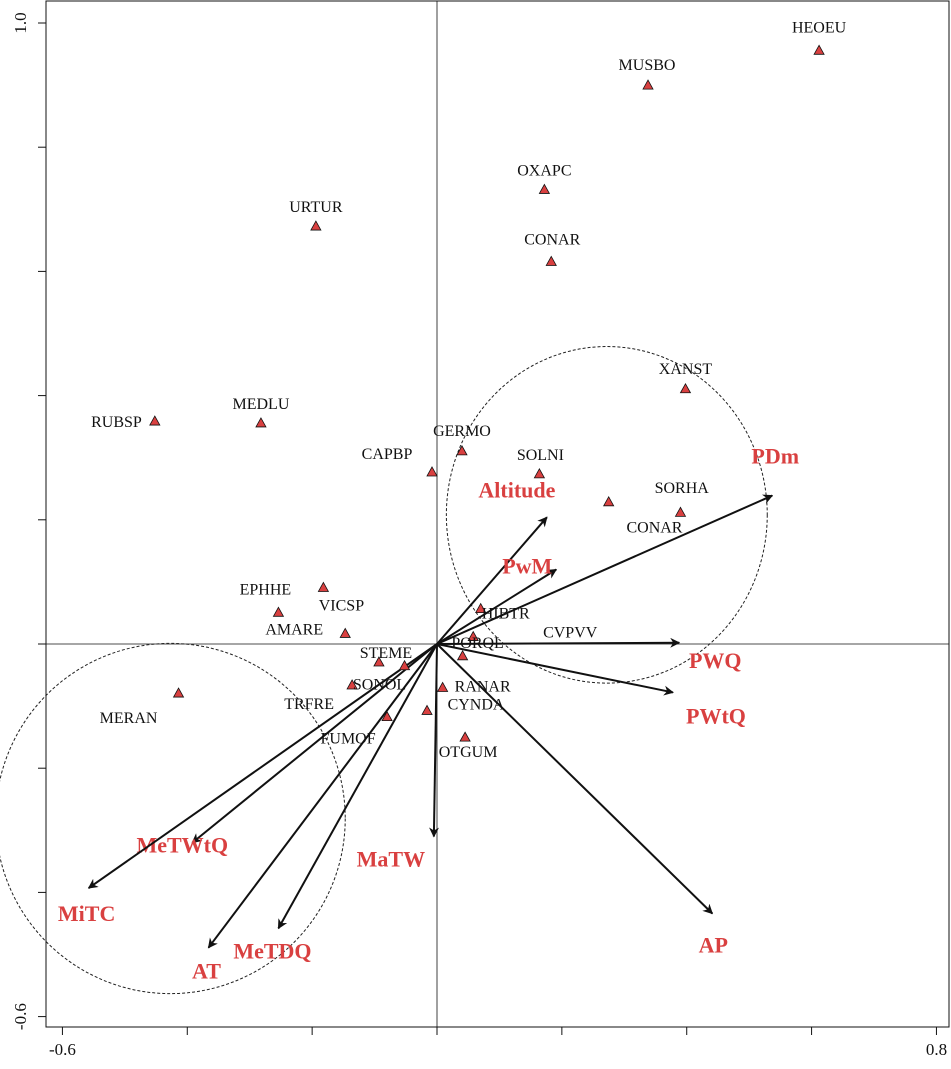 The height and width of the screenshot is (1069, 951). I want to click on species-label-rubsp: RUBSP, so click(116, 422).